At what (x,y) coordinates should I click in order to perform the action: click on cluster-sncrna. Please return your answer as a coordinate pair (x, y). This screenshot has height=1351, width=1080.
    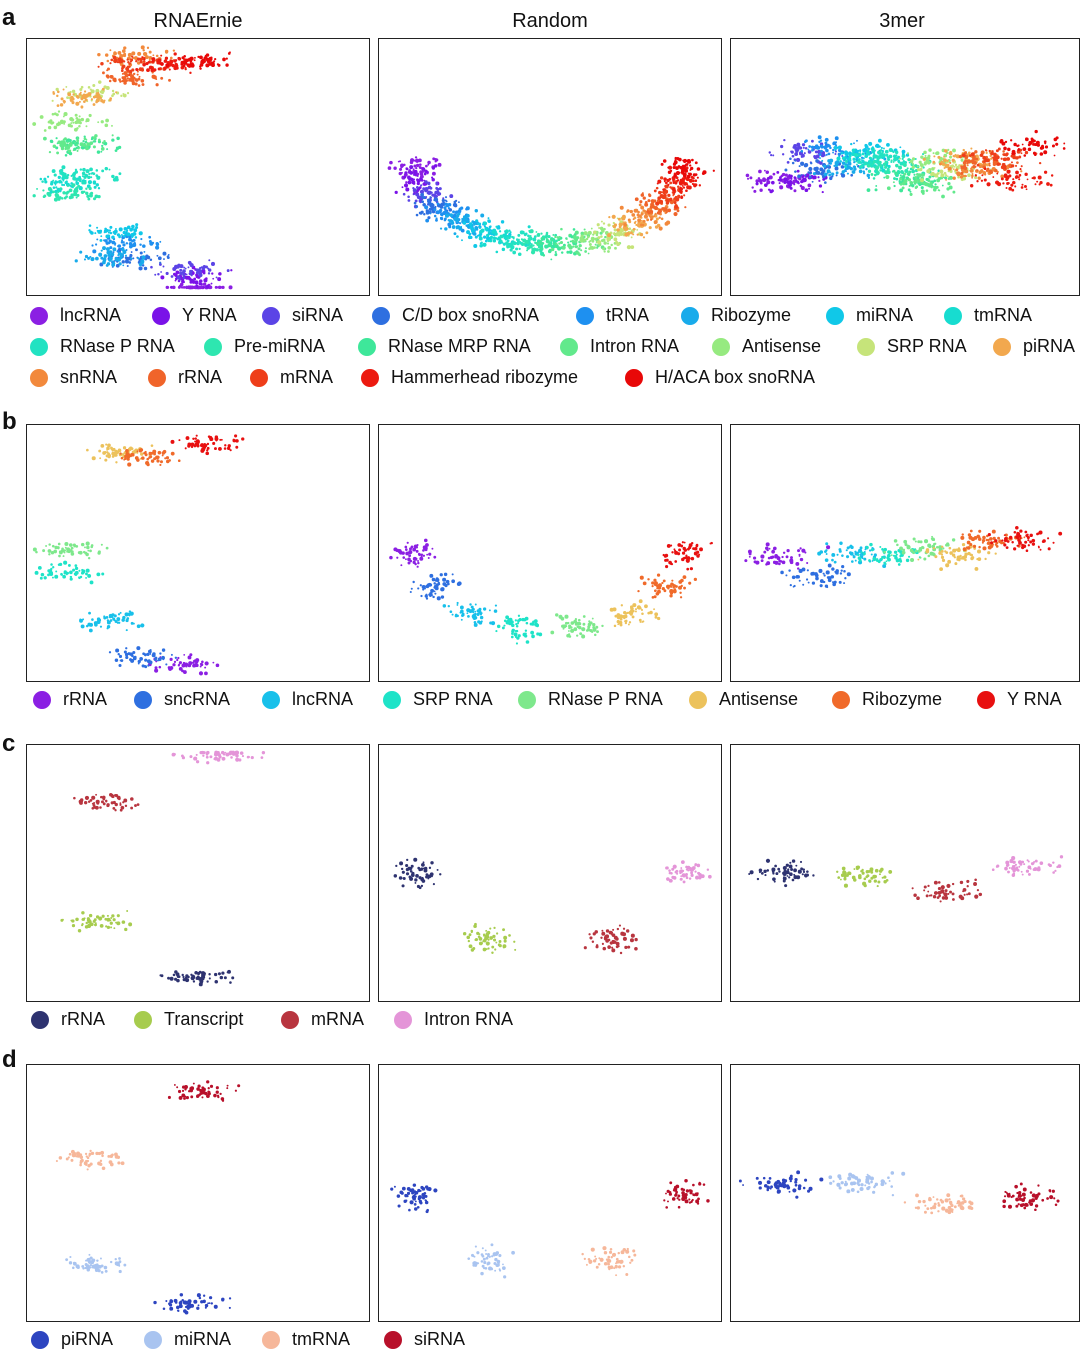
    Looking at the image, I should click on (143, 657).